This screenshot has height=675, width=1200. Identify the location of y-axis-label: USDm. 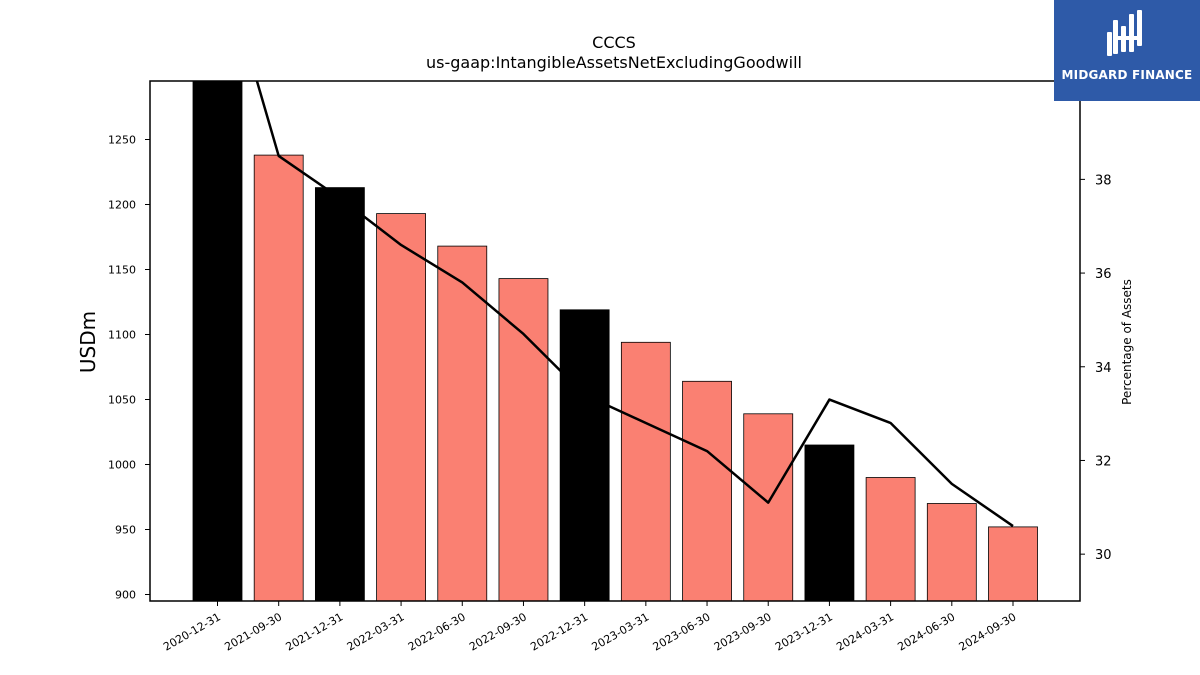
(88, 342).